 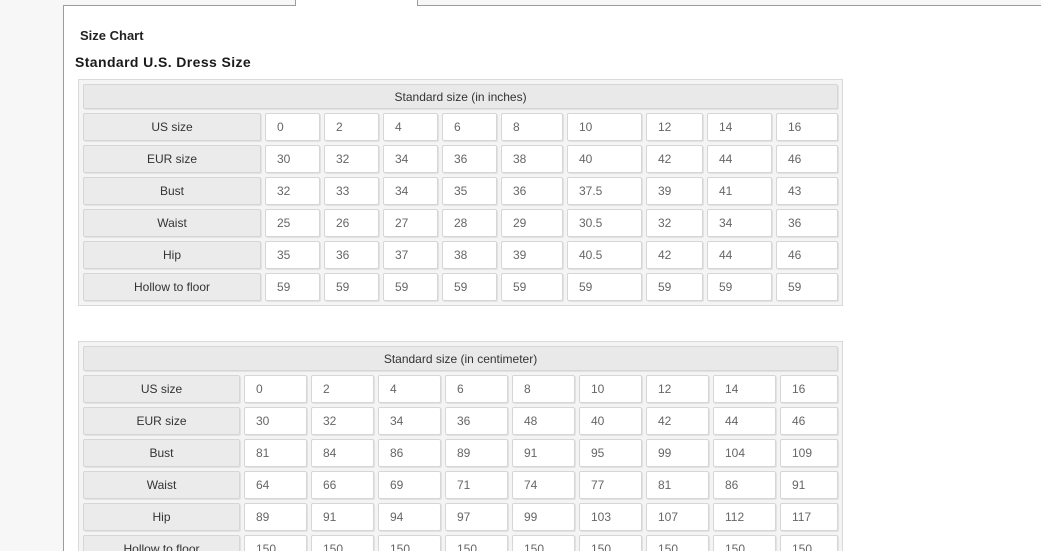 I want to click on size-value-cell: 30.5, so click(x=604, y=223).